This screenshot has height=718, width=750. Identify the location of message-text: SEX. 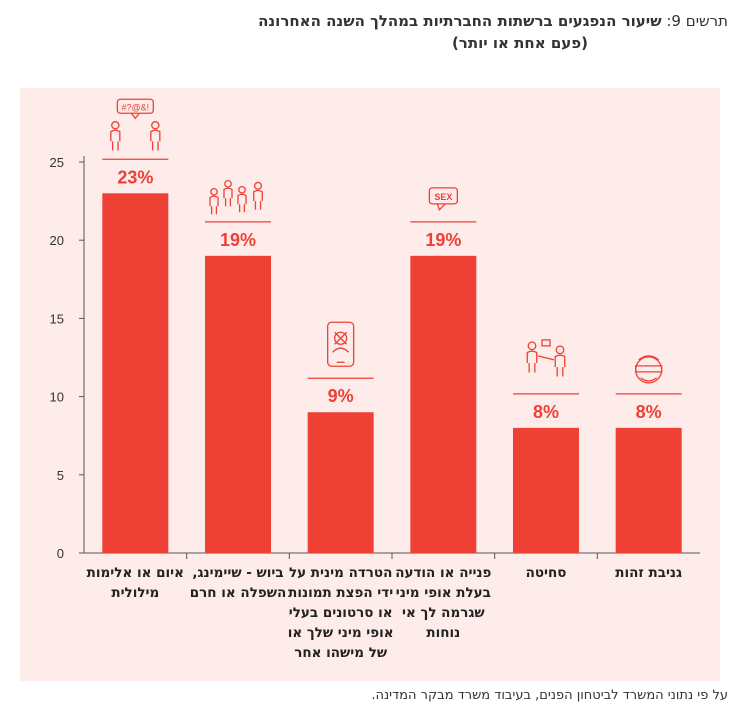
(443, 197).